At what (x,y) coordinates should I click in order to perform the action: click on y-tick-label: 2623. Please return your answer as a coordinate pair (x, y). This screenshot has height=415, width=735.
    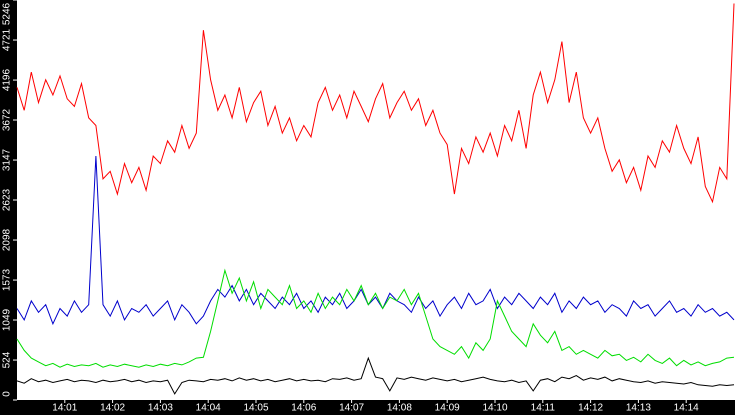
    Looking at the image, I should click on (7, 199).